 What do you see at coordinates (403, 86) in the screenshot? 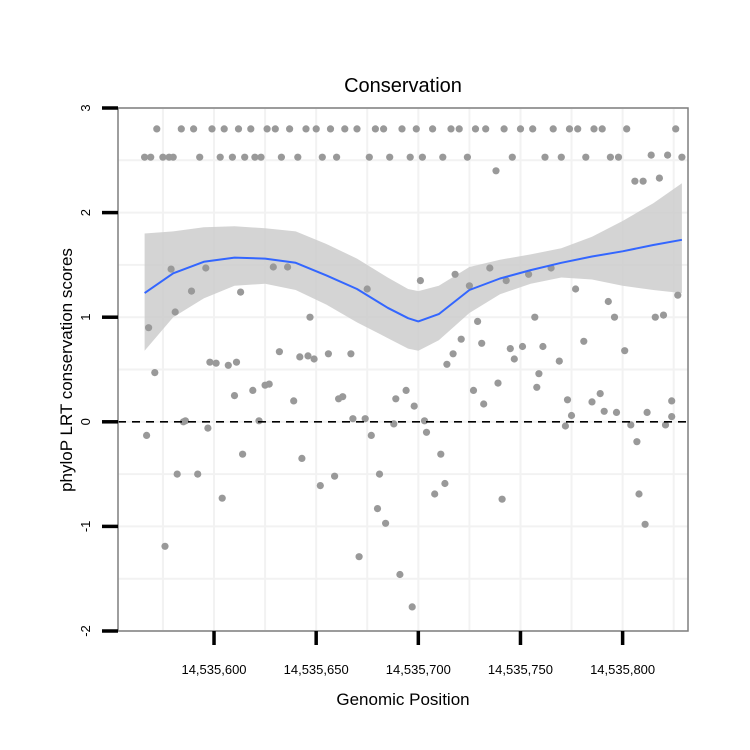
I see `chart-title: Conservation` at bounding box center [403, 86].